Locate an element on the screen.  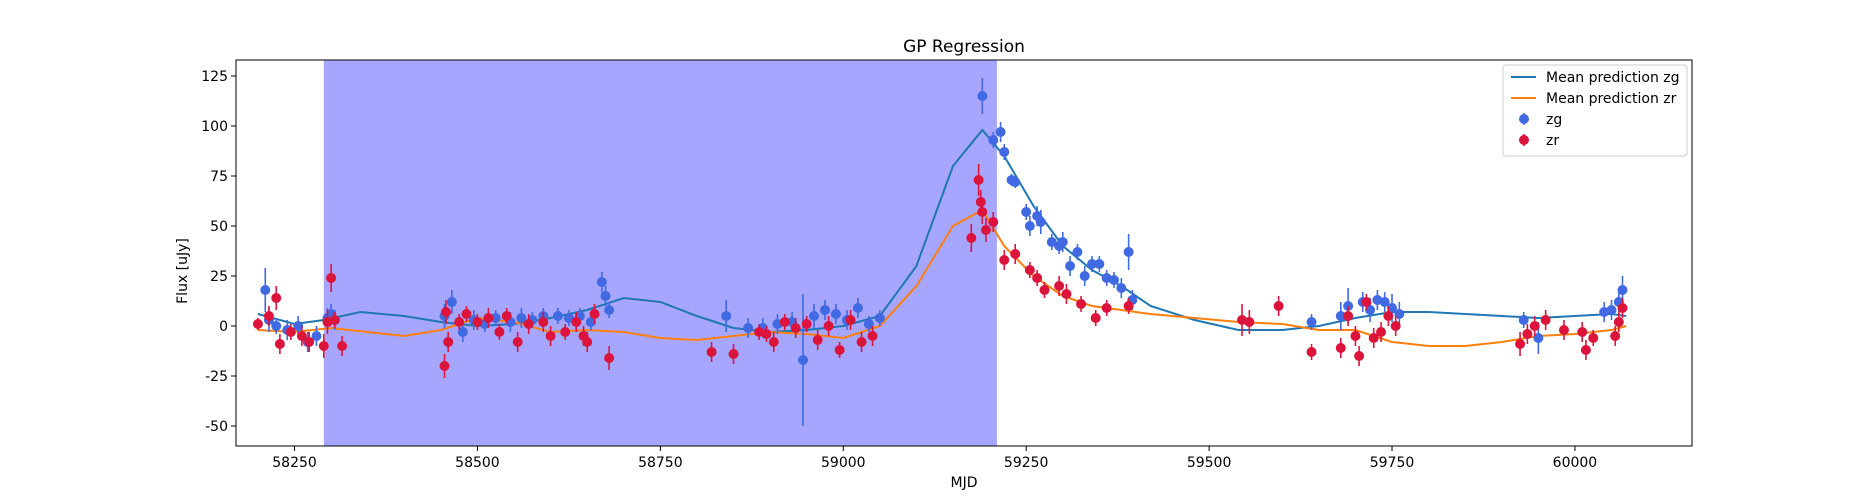
y-tick-label: -25 is located at coordinates (216, 377).